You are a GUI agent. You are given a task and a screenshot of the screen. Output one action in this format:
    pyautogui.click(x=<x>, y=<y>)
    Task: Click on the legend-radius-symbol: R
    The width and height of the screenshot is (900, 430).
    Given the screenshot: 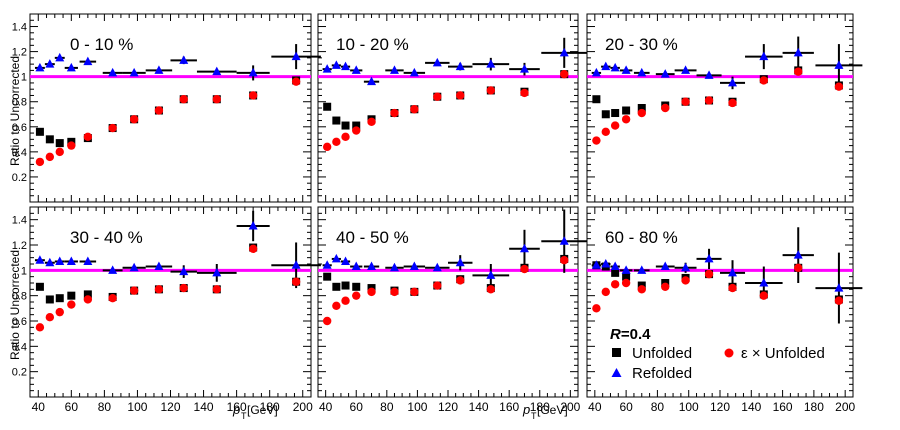 What is the action you would take?
    pyautogui.click(x=615, y=334)
    